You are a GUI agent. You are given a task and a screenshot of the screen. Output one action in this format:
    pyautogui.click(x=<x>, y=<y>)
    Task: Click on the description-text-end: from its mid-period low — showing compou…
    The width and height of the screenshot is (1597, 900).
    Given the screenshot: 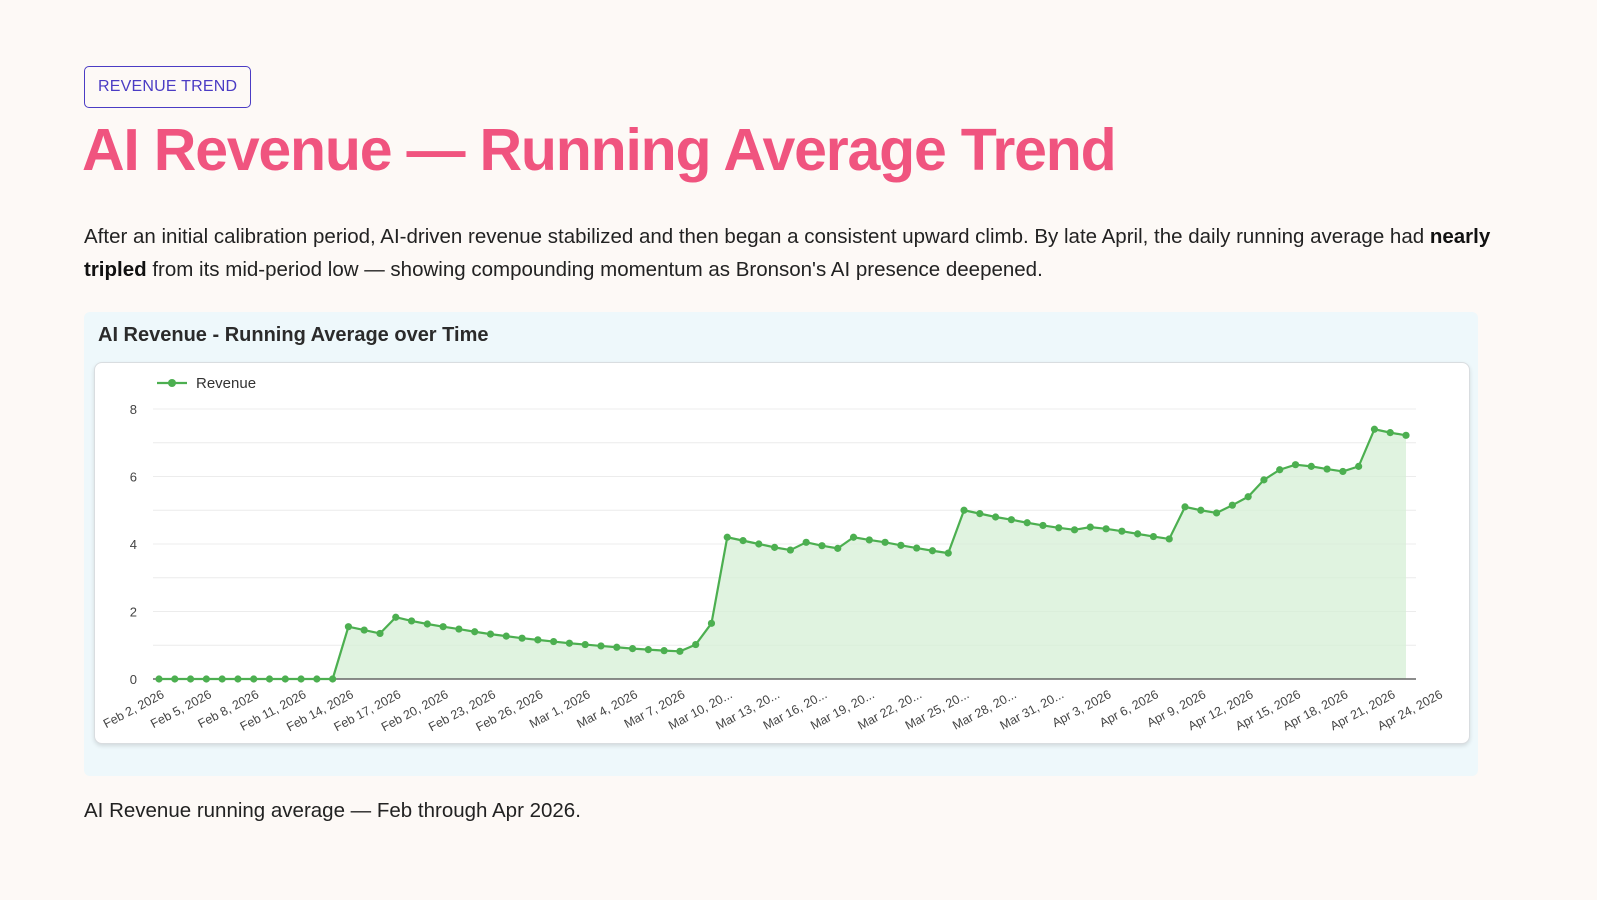 What is the action you would take?
    pyautogui.click(x=594, y=269)
    